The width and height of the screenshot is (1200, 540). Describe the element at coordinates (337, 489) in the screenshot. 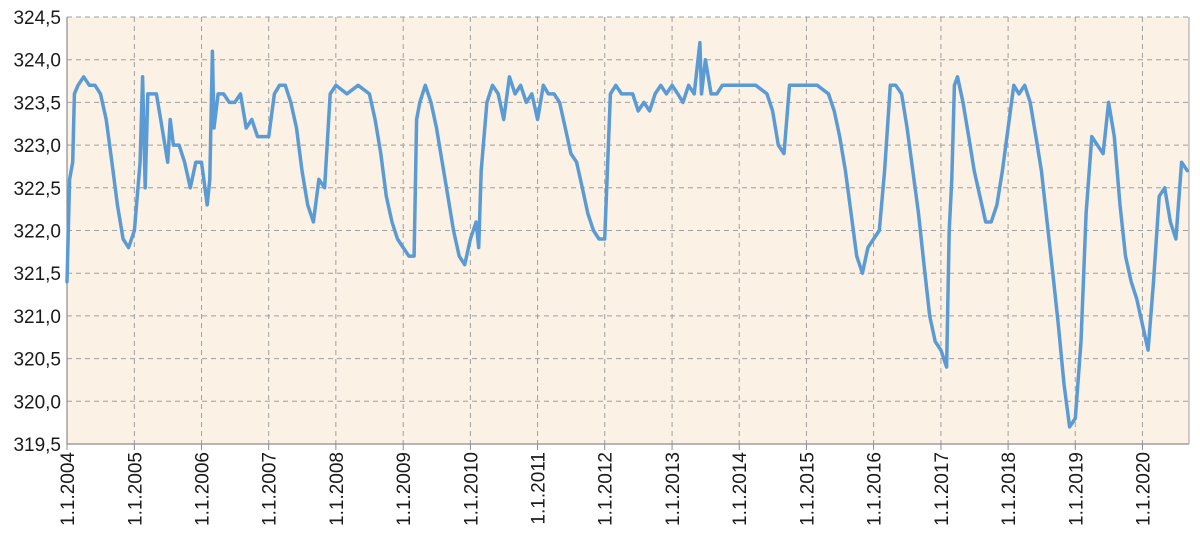

I see `x-tick-label: 1.1.2008` at that location.